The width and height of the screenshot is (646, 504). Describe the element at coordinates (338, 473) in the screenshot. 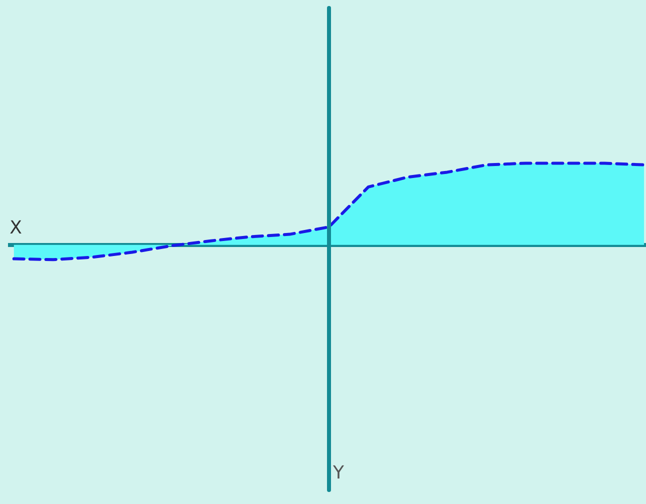

I see `text: Y` at that location.